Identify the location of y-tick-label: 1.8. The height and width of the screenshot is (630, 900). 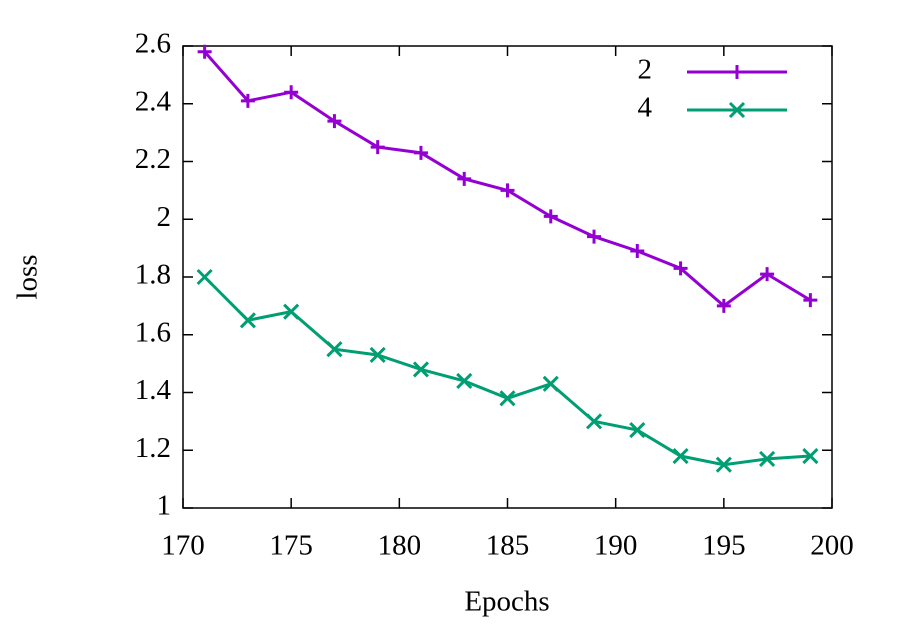
(153, 275).